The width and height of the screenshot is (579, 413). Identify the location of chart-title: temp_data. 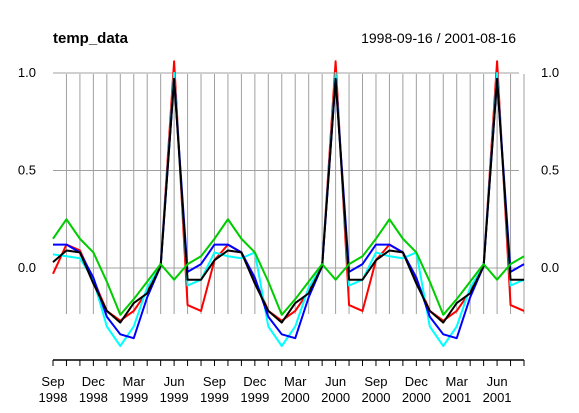
(91, 38).